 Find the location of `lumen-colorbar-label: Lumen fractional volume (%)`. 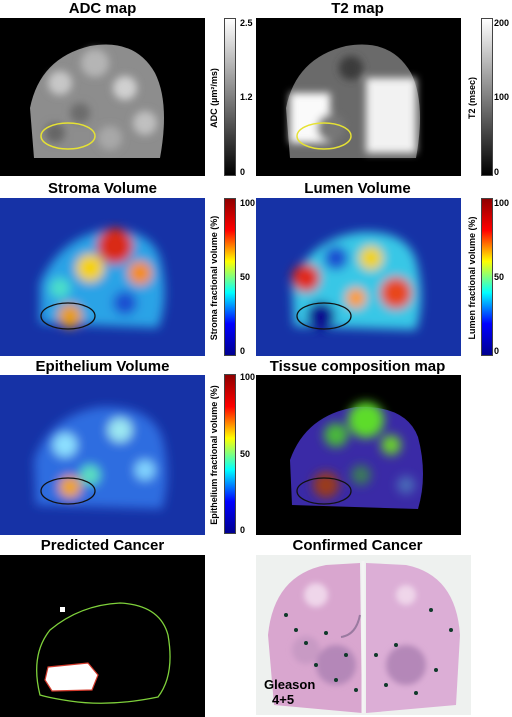

lumen-colorbar-label: Lumen fractional volume (%) is located at coordinates (472, 278).